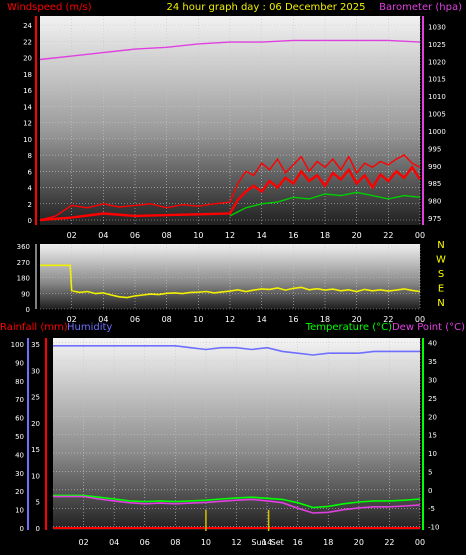 The width and height of the screenshot is (466, 555). What do you see at coordinates (19, 400) in the screenshot?
I see `humidity-tick-label: 70` at bounding box center [19, 400].